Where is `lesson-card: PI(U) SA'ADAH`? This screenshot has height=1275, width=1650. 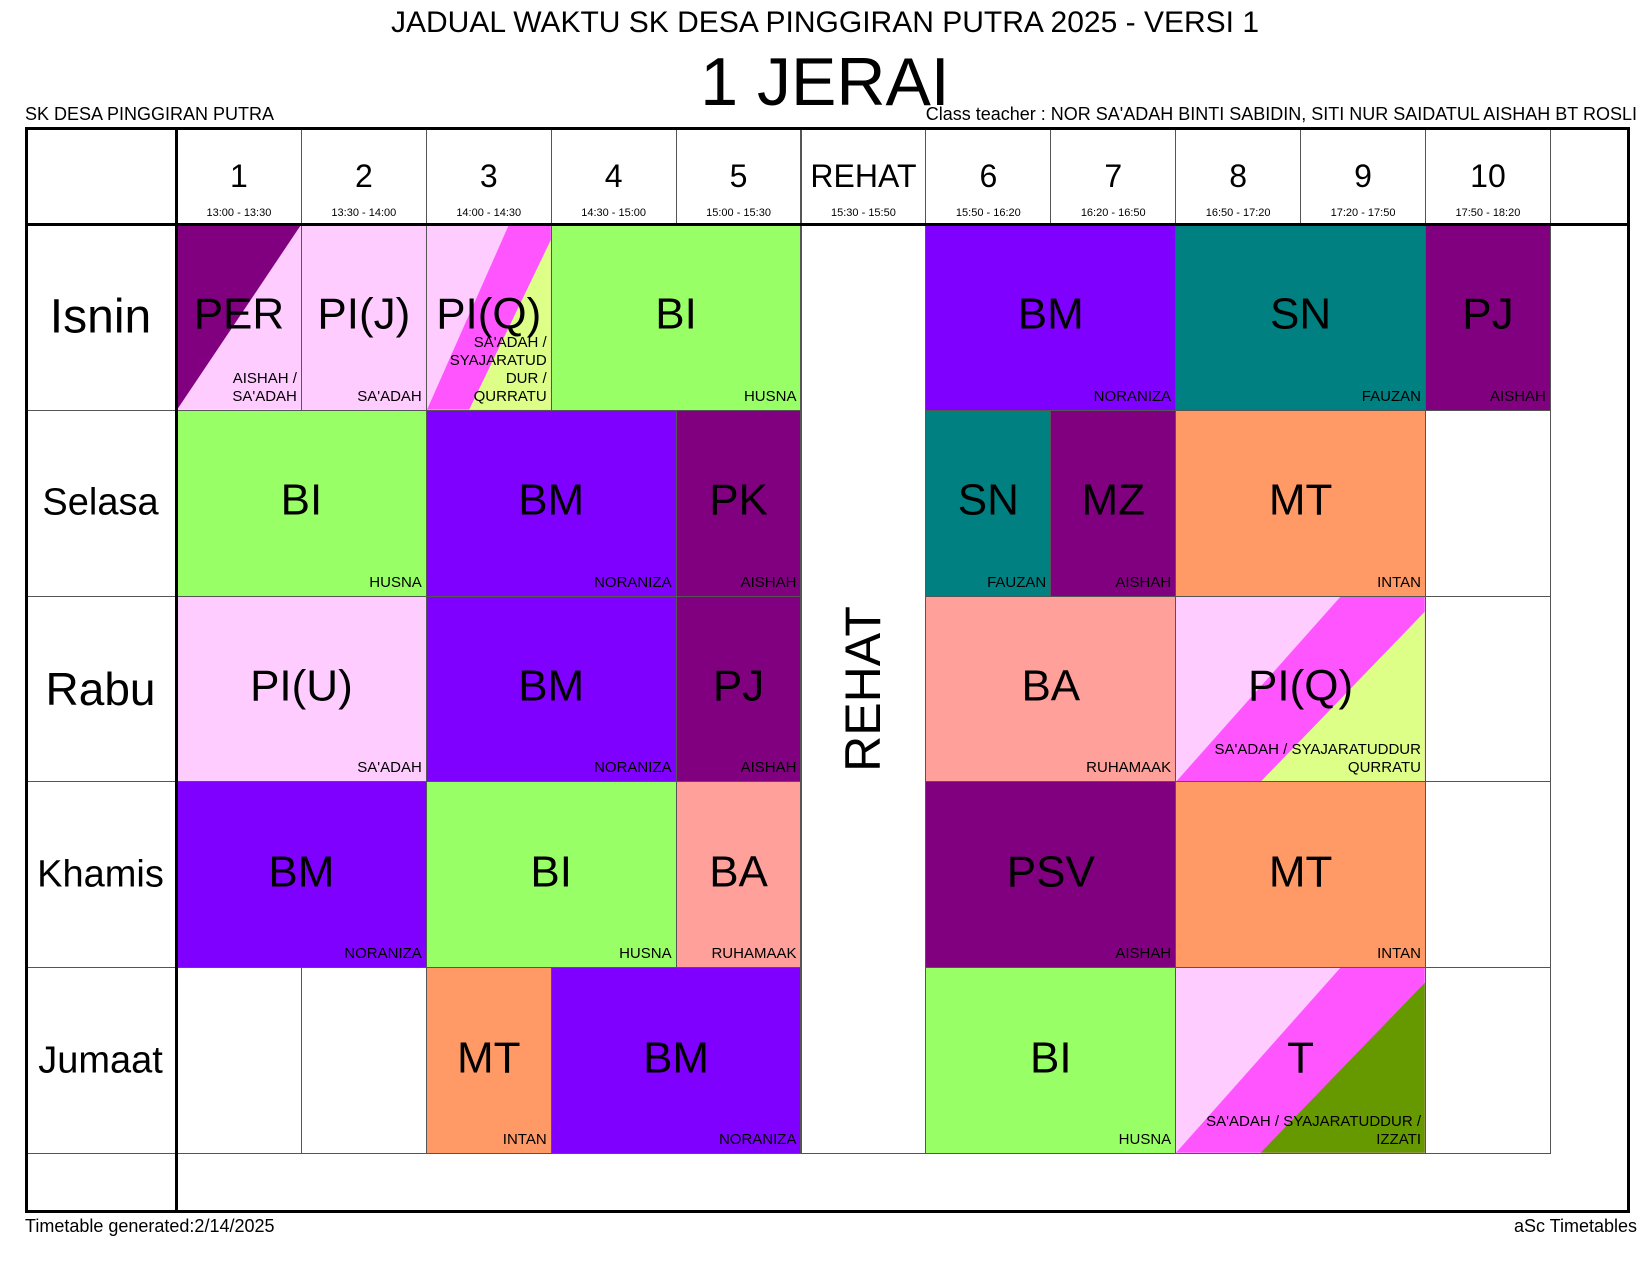
lesson-card: PI(U) SA'ADAH is located at coordinates (301, 689).